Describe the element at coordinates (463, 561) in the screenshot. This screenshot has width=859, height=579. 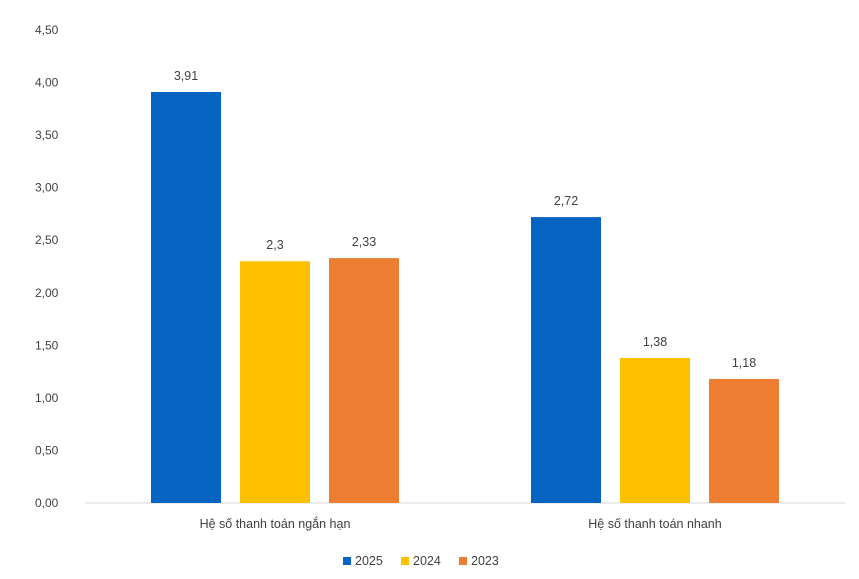
I see `legend-swatch-2023` at that location.